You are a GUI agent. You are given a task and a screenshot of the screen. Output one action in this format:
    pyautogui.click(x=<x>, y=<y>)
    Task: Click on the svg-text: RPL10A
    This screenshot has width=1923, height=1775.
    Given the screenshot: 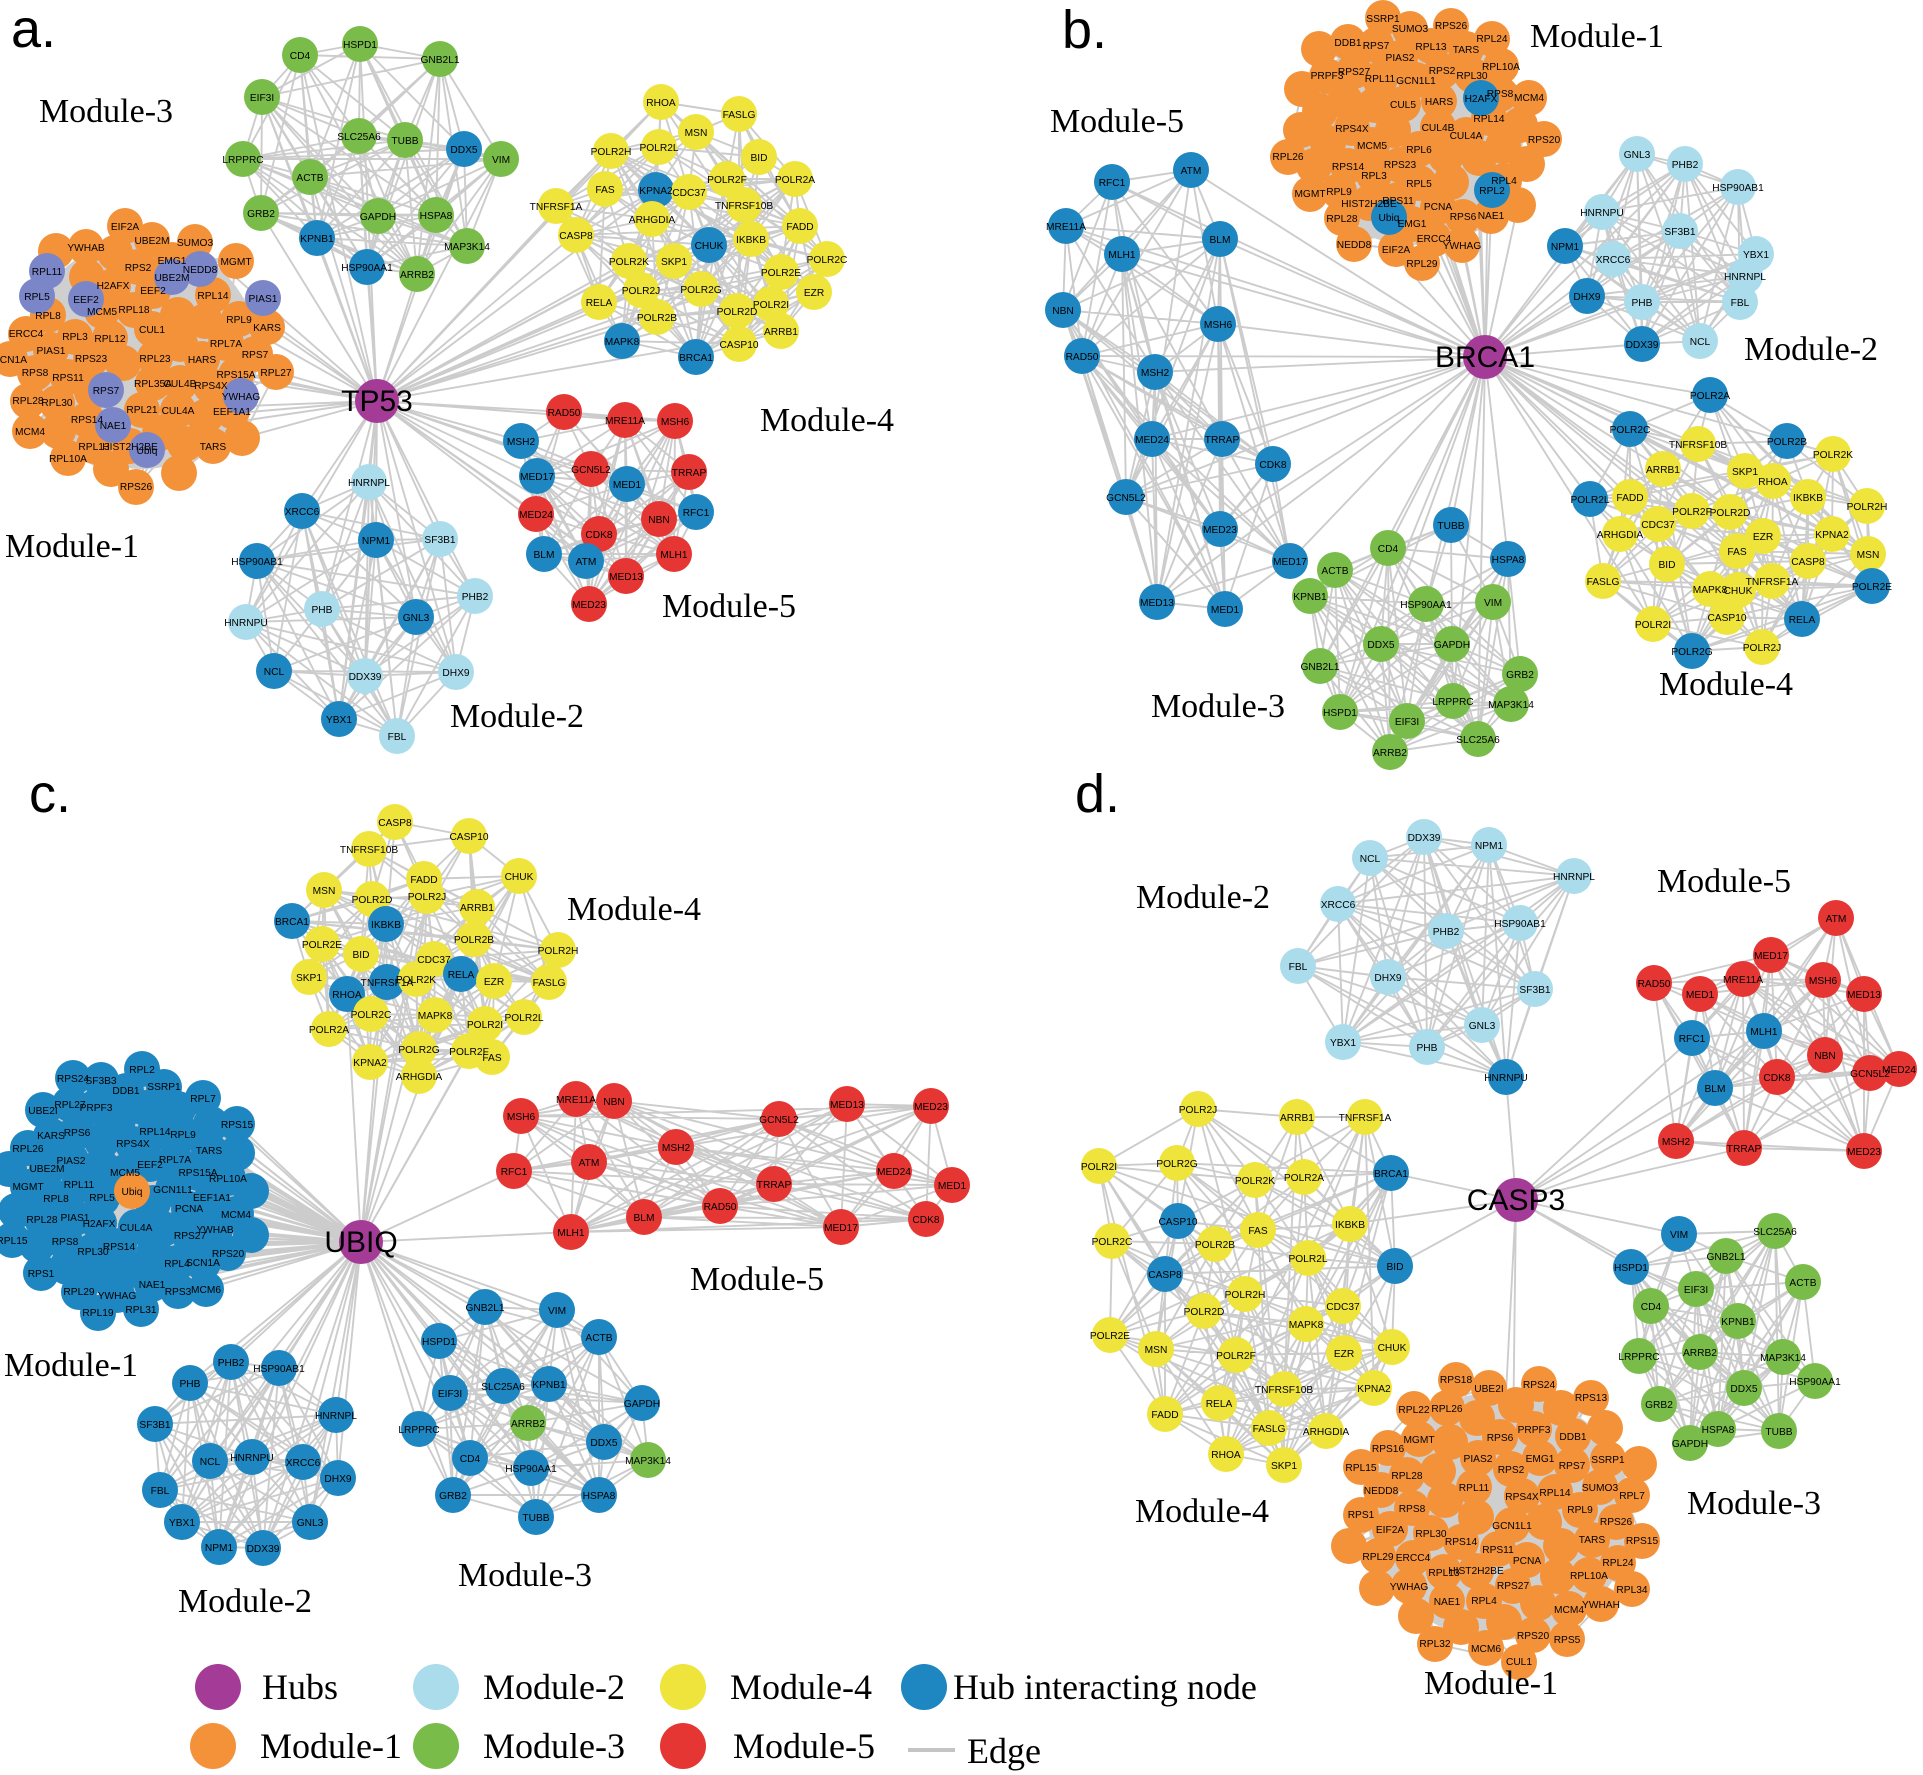 What is the action you would take?
    pyautogui.click(x=1589, y=1576)
    